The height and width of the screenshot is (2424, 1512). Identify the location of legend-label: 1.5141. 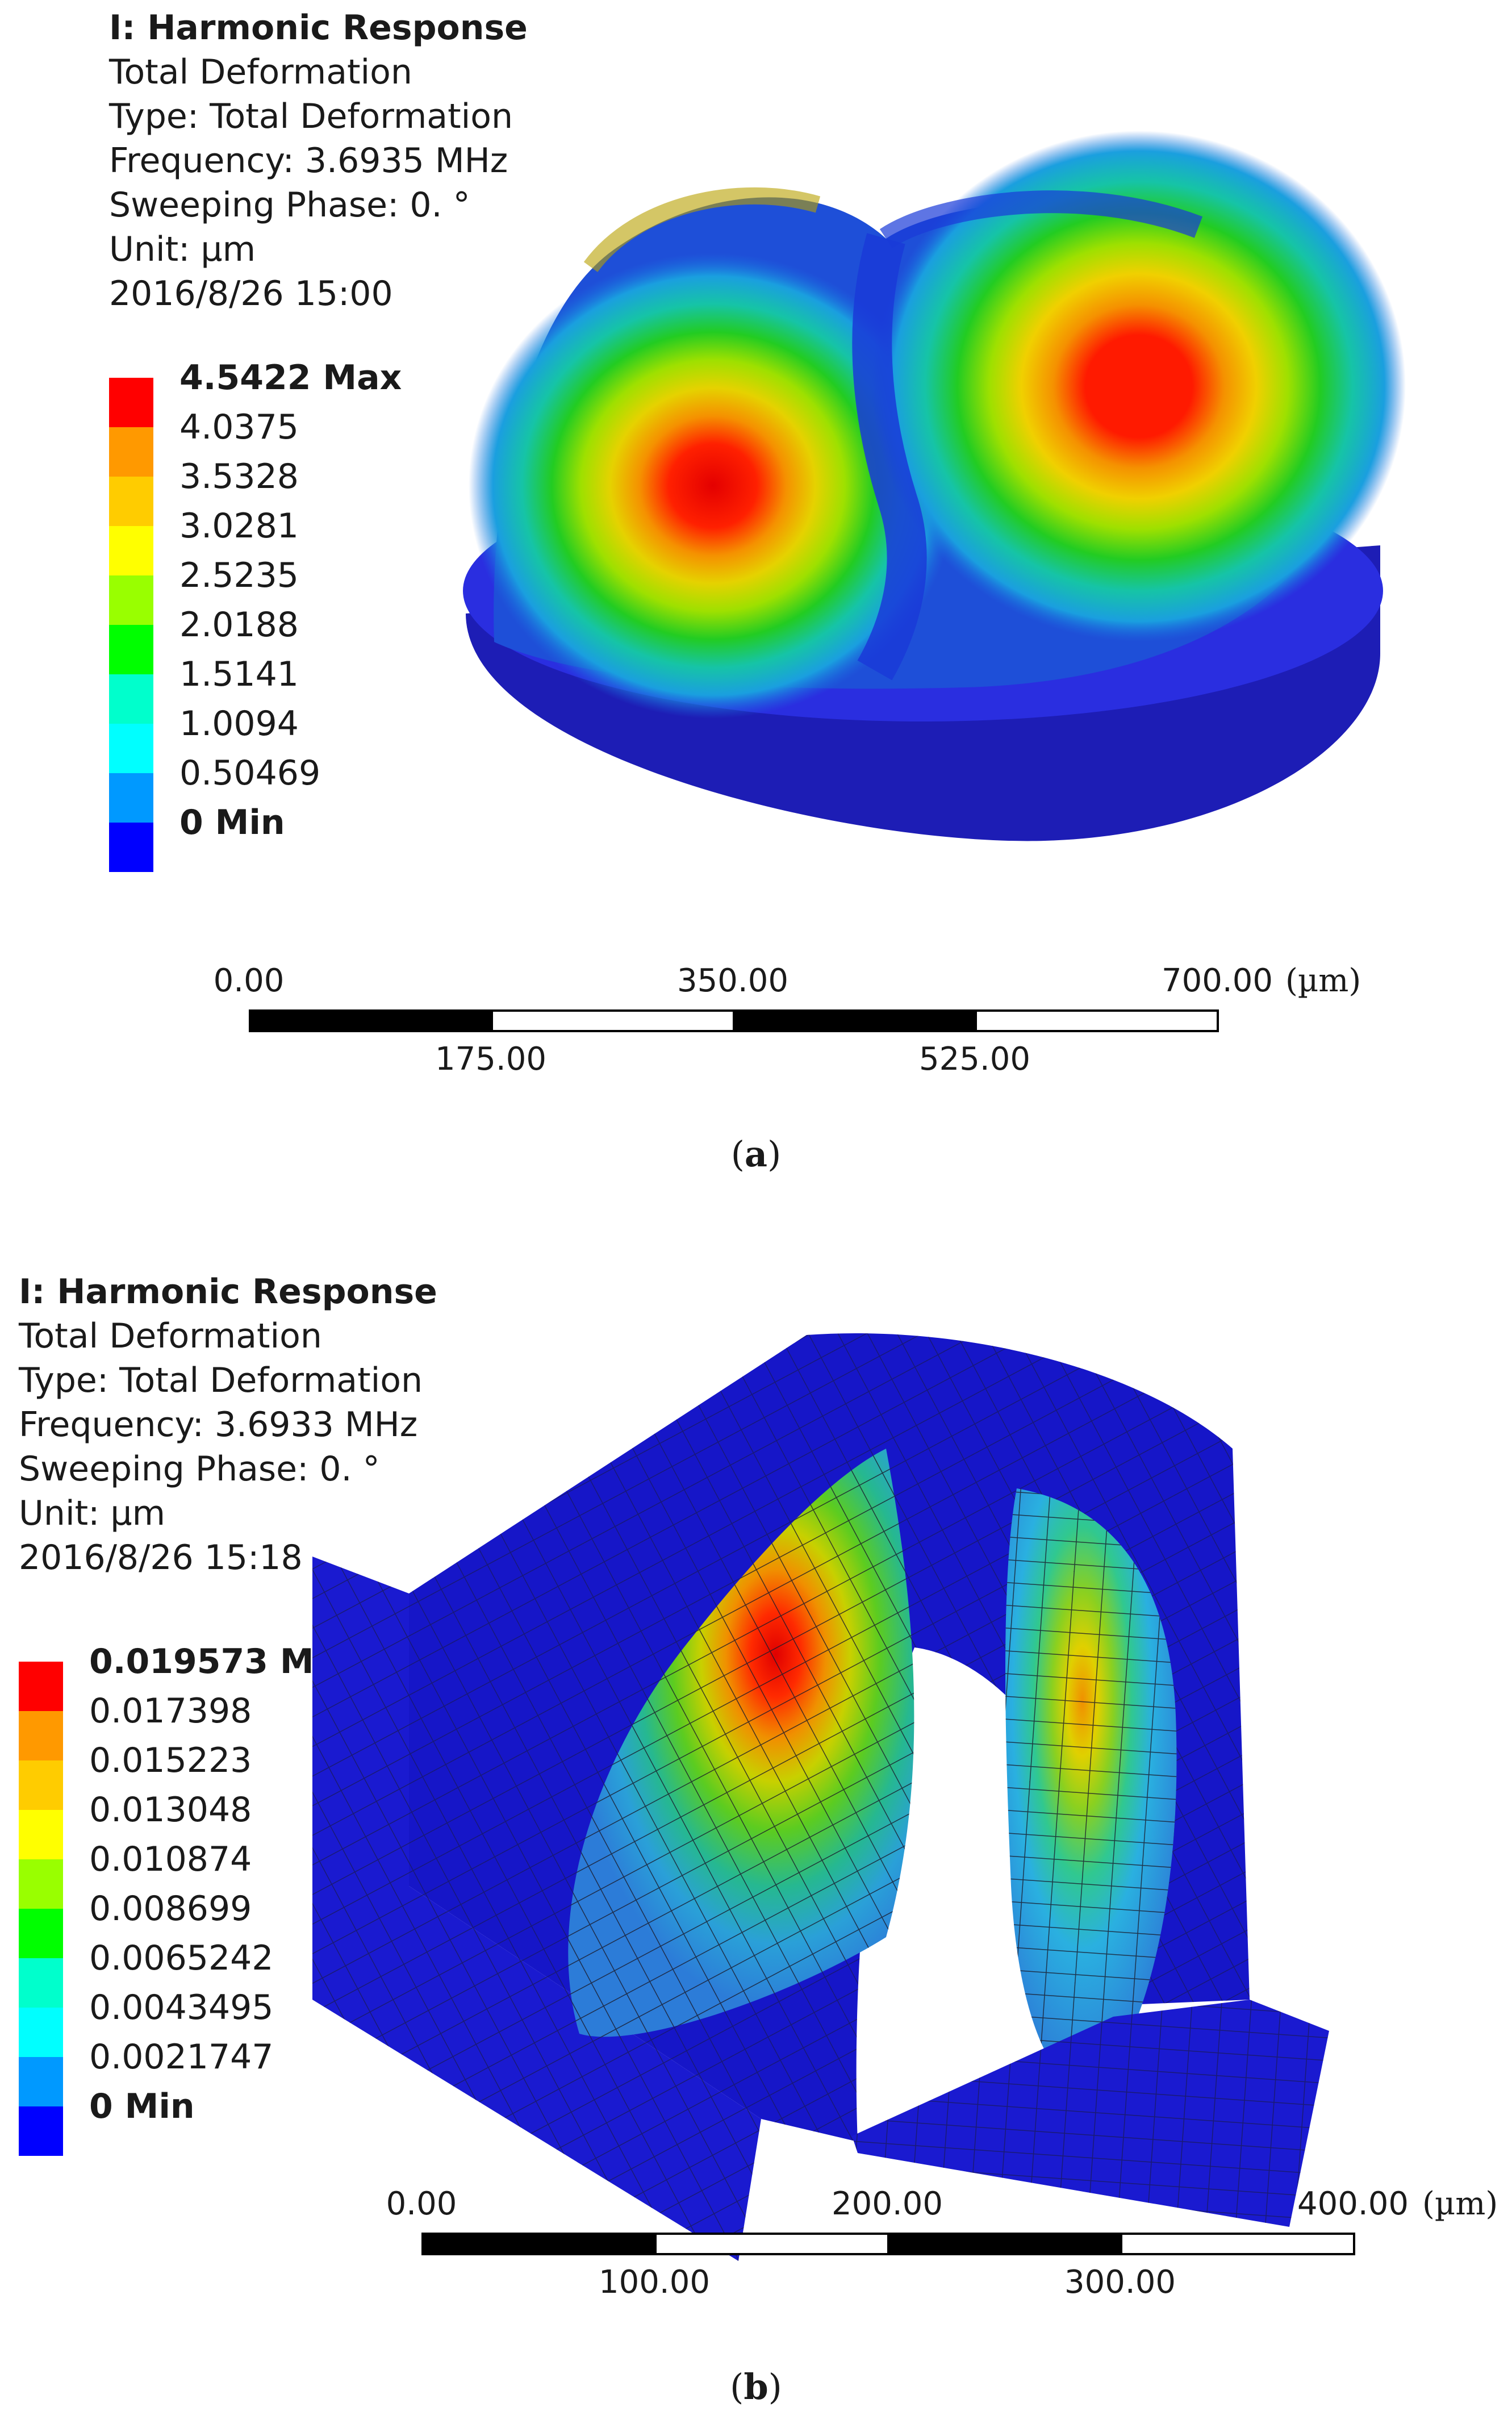
(239, 674).